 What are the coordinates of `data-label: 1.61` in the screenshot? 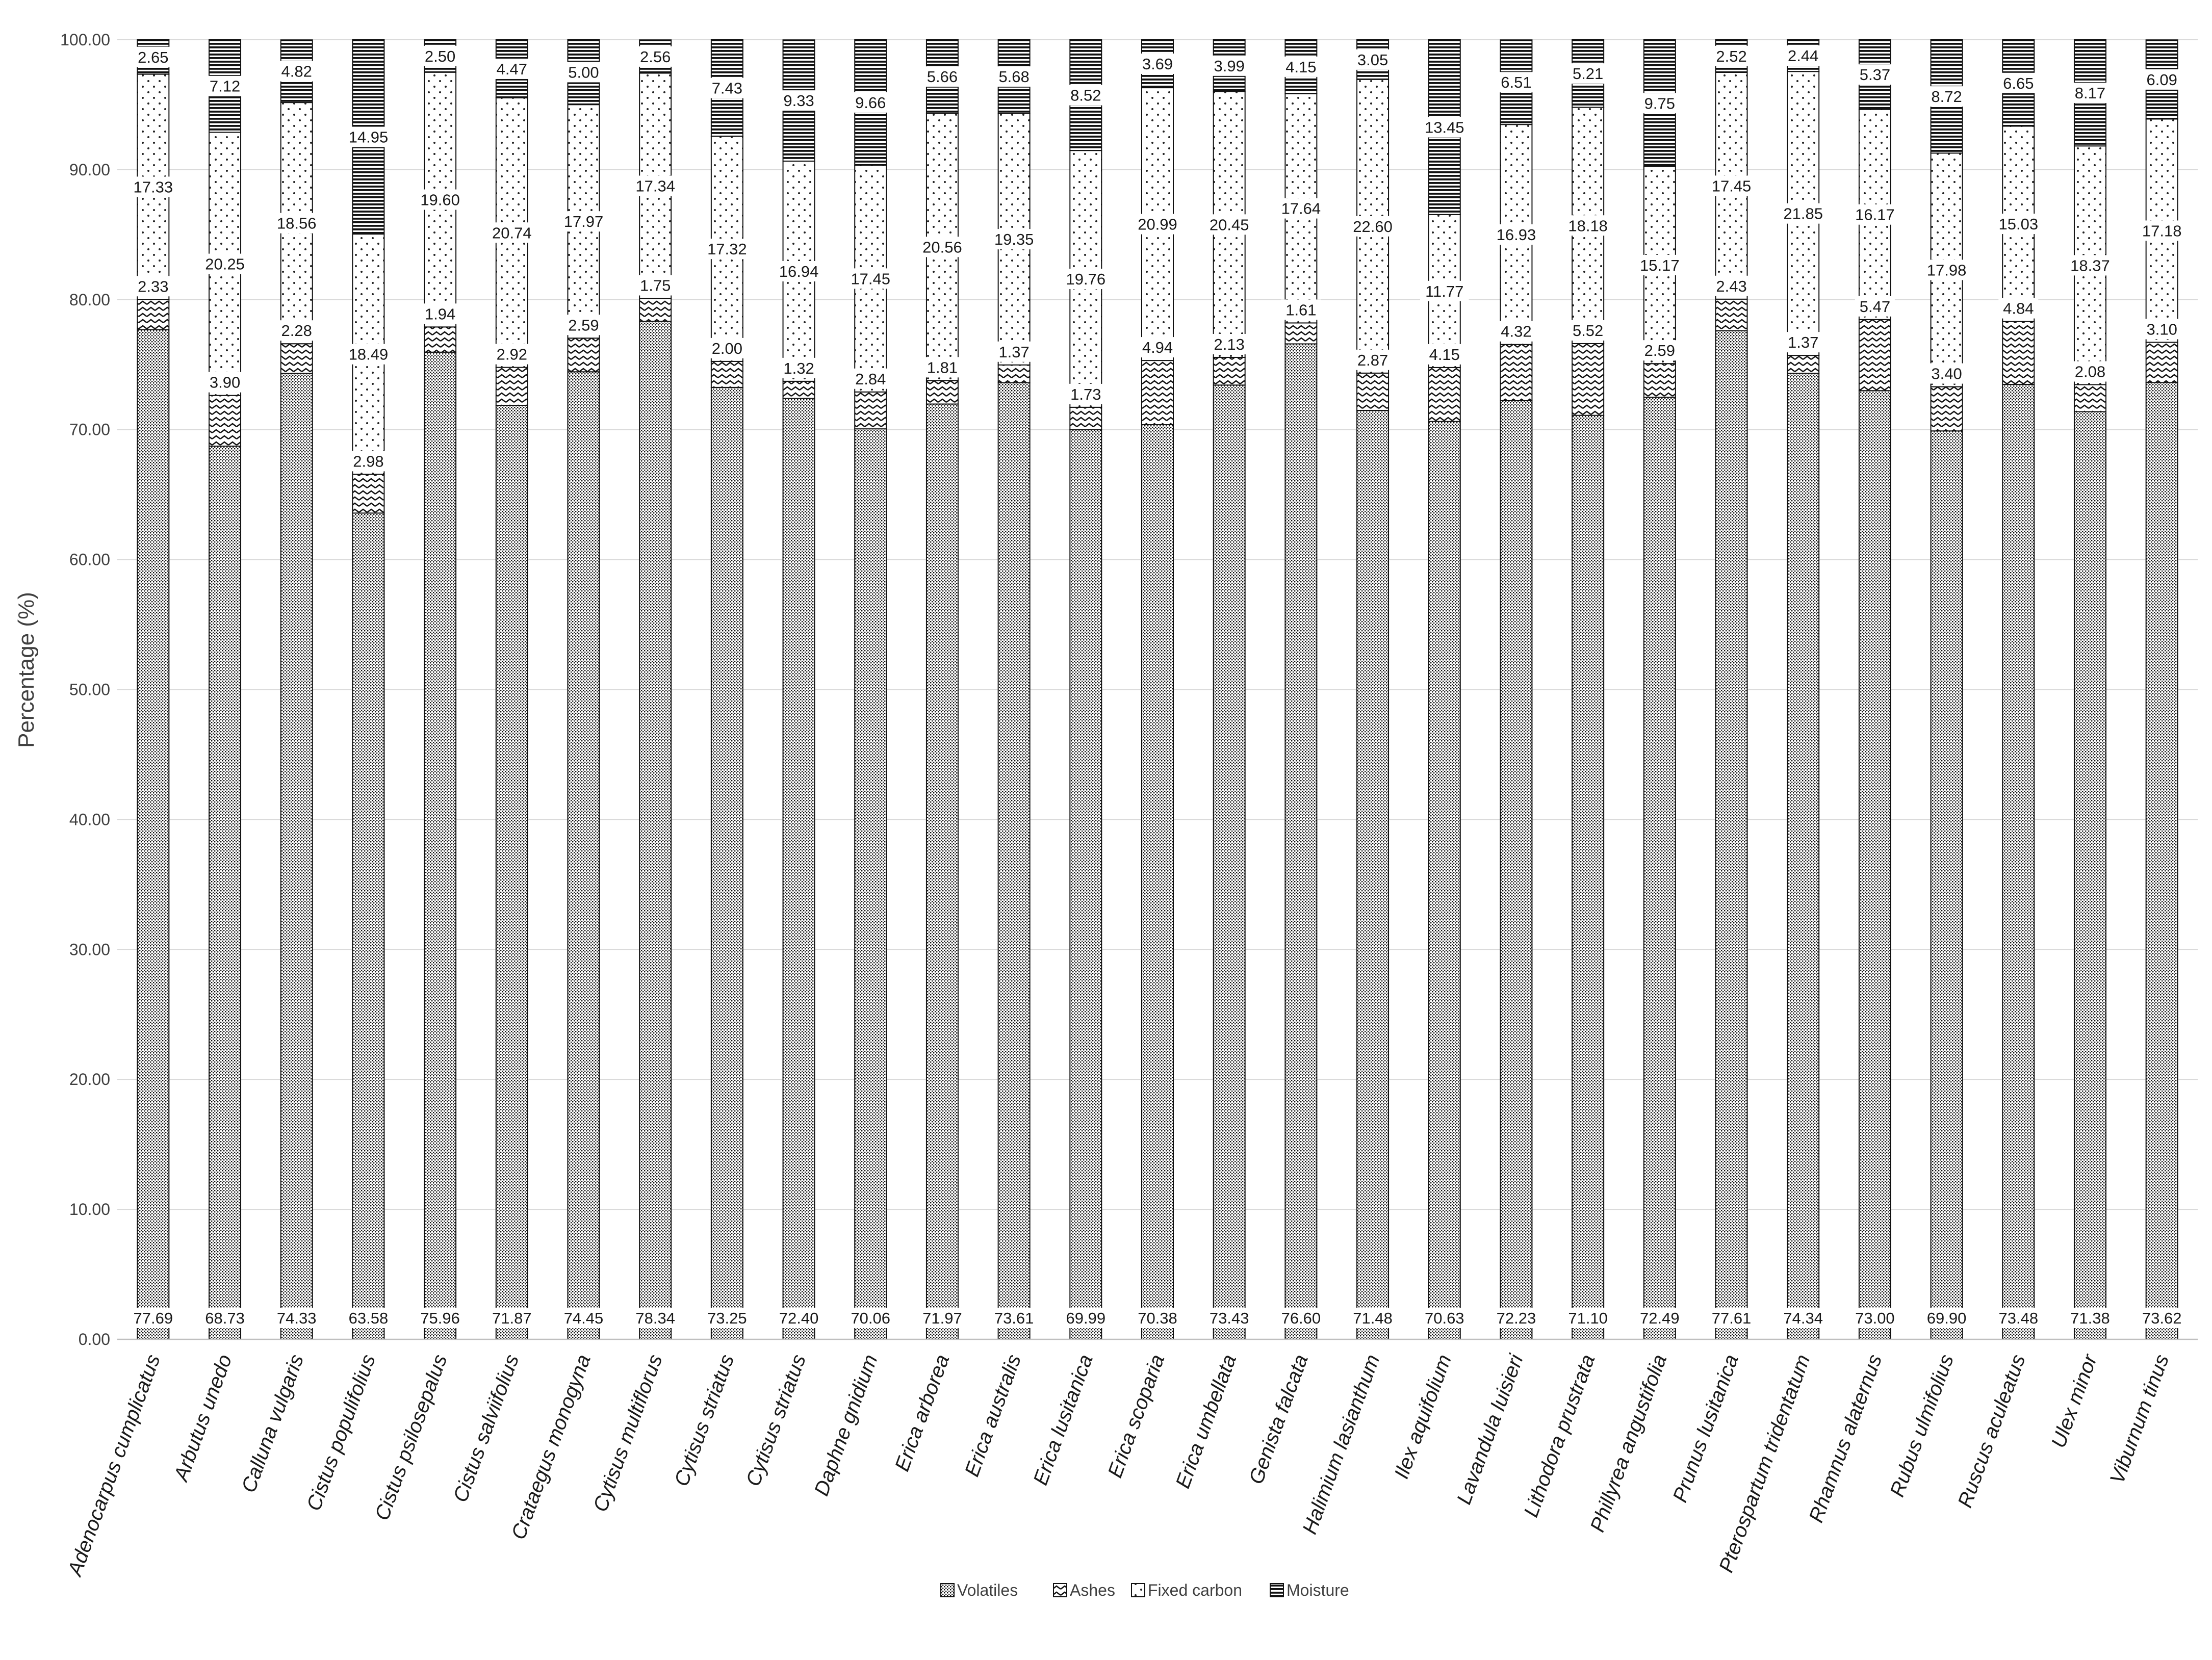 It's located at (1300, 310).